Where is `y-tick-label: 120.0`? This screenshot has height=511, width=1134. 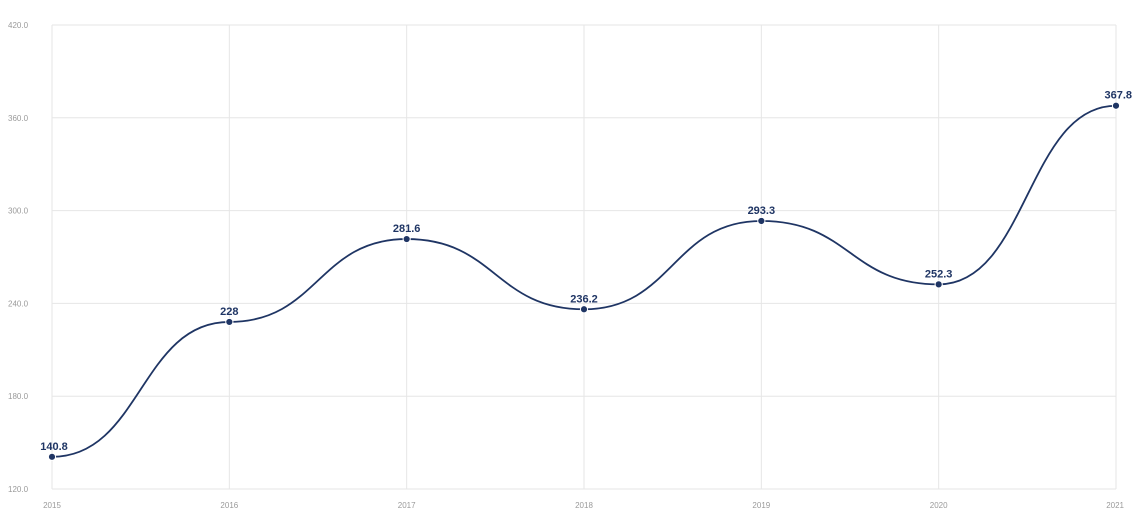
y-tick-label: 120.0 is located at coordinates (18, 489).